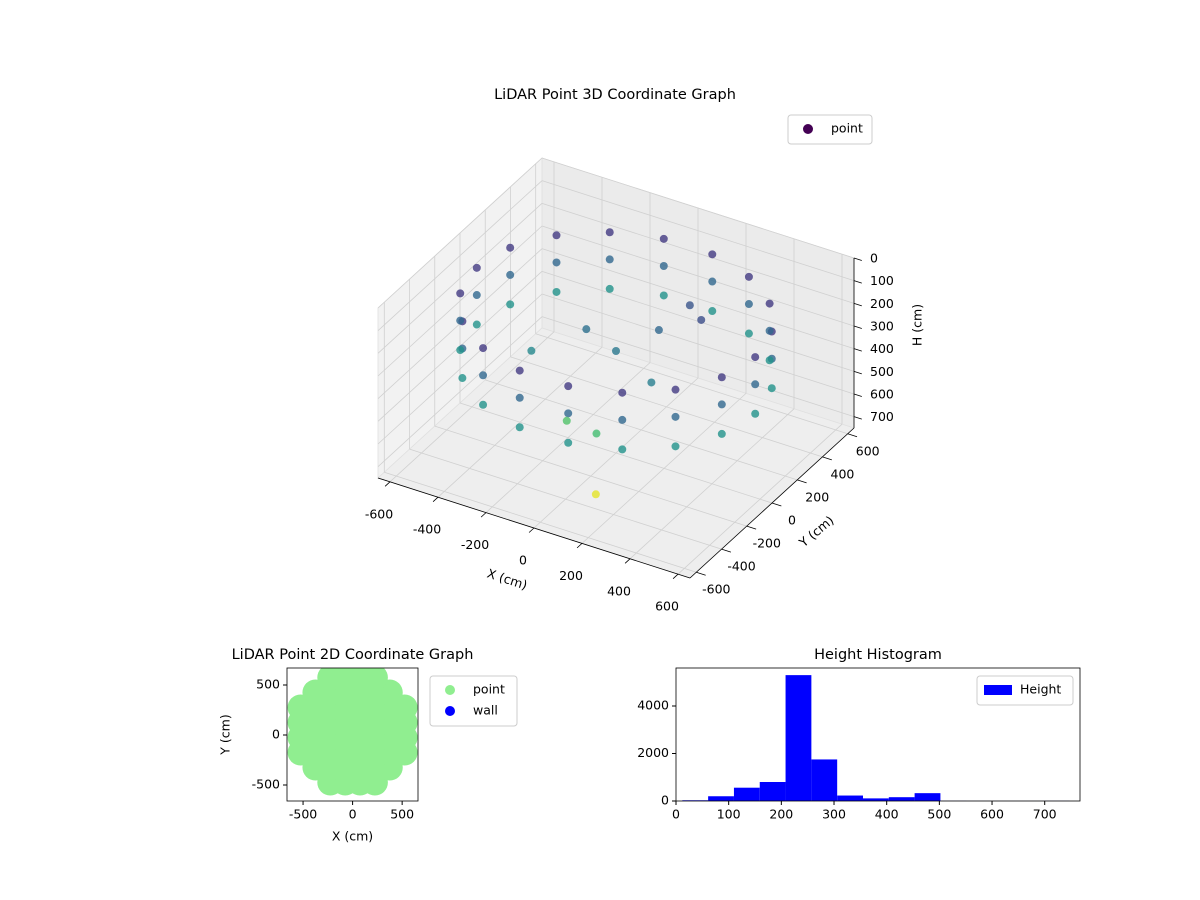  Describe the element at coordinates (878, 734) in the screenshot. I see `axes-frame` at that location.